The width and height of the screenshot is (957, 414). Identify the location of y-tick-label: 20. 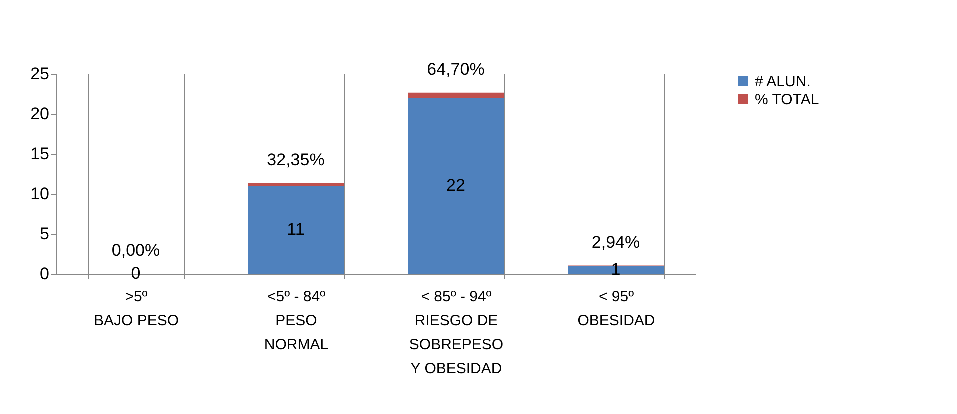
(40, 114).